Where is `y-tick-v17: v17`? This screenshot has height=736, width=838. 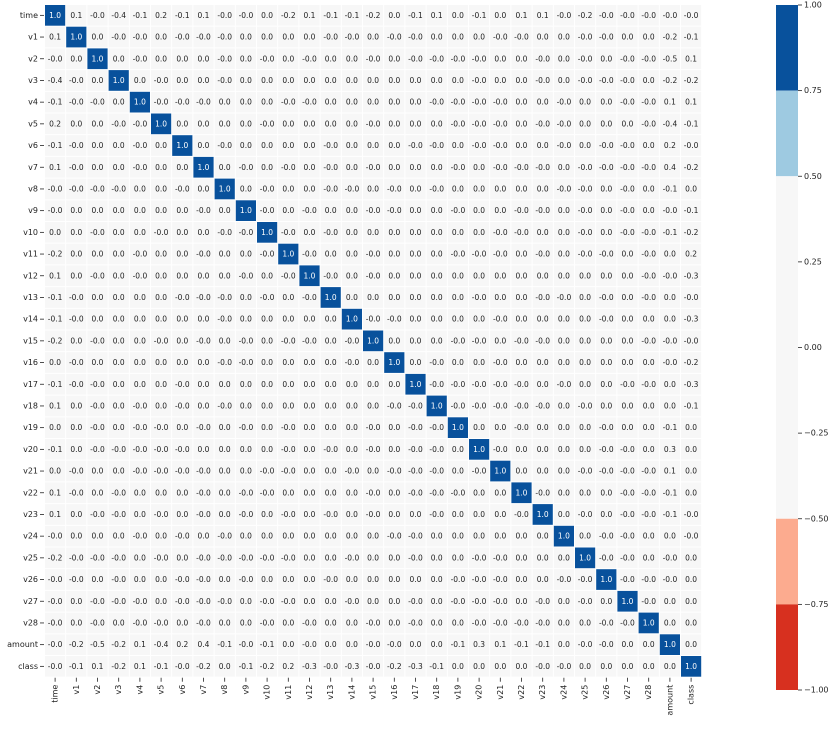
y-tick-v17: v17 is located at coordinates (30, 384).